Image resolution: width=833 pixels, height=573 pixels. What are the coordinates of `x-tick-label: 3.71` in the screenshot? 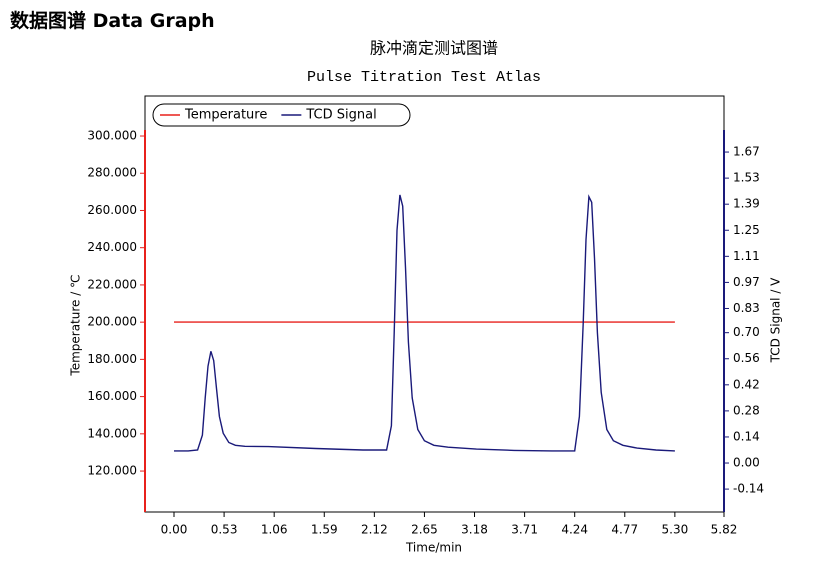 It's located at (524, 530).